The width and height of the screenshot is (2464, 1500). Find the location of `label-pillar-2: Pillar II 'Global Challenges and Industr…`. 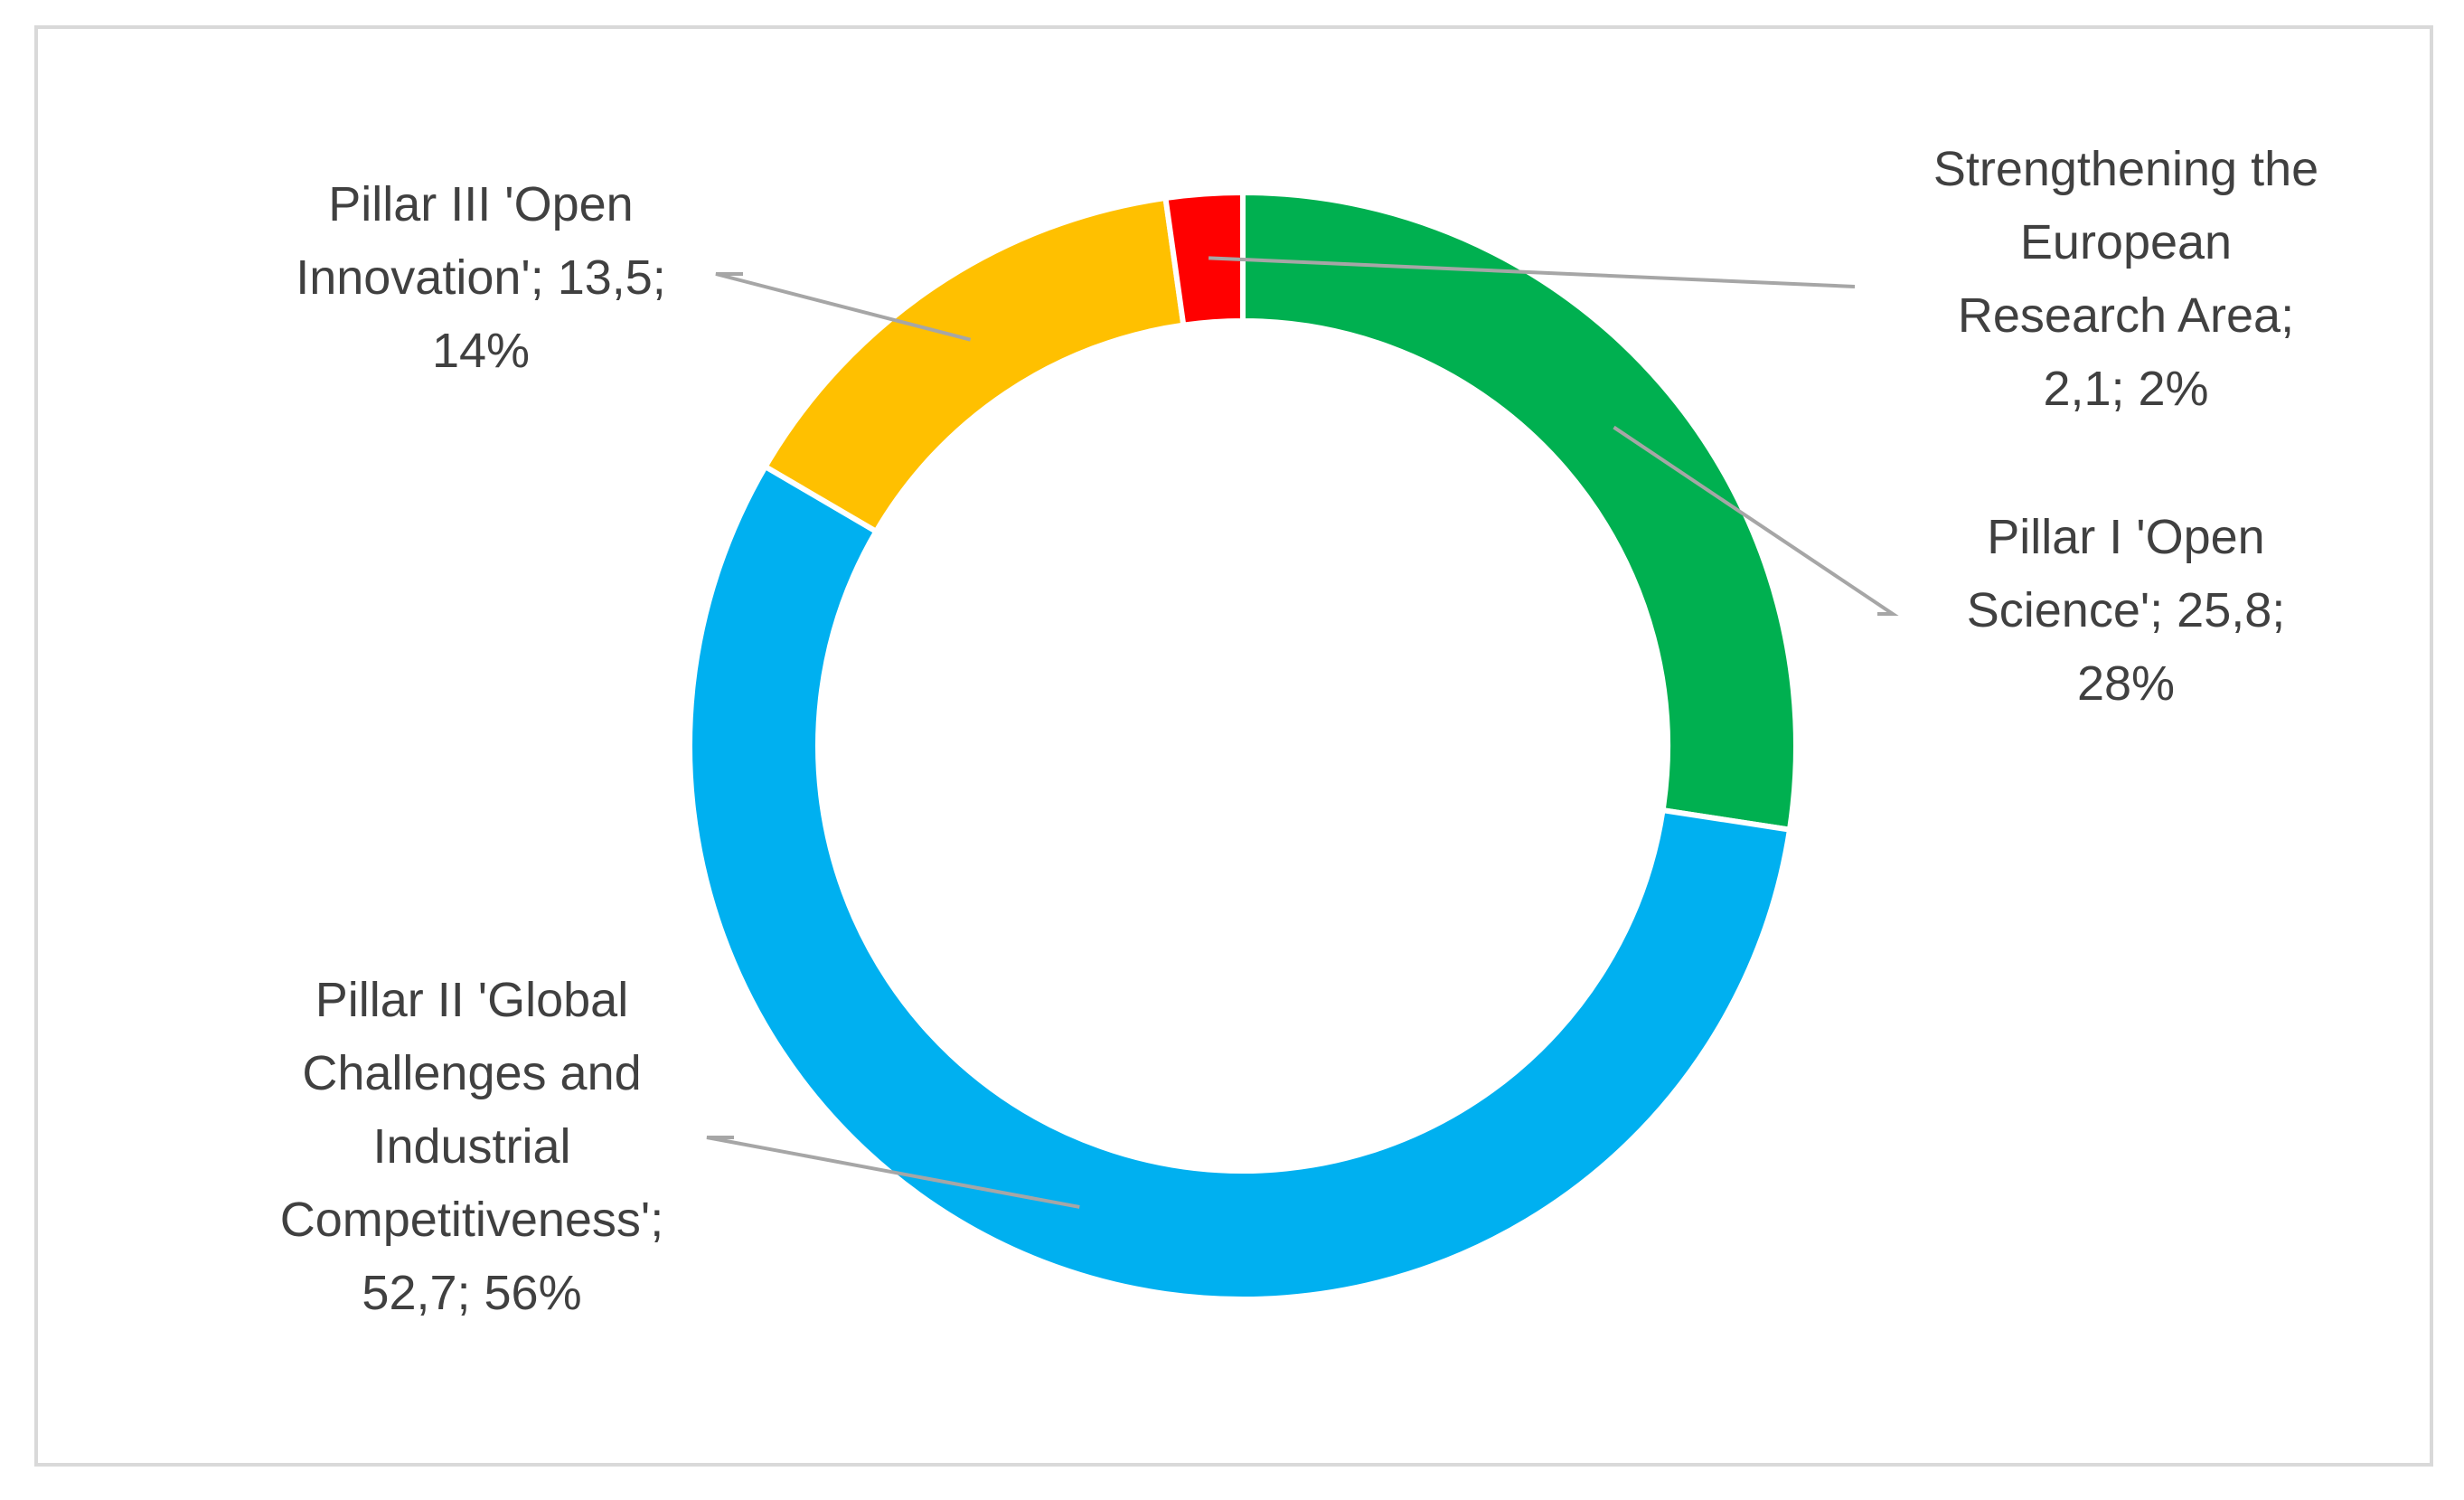

label-pillar-2: Pillar II 'Global Challenges and Industr… is located at coordinates (471, 1146).